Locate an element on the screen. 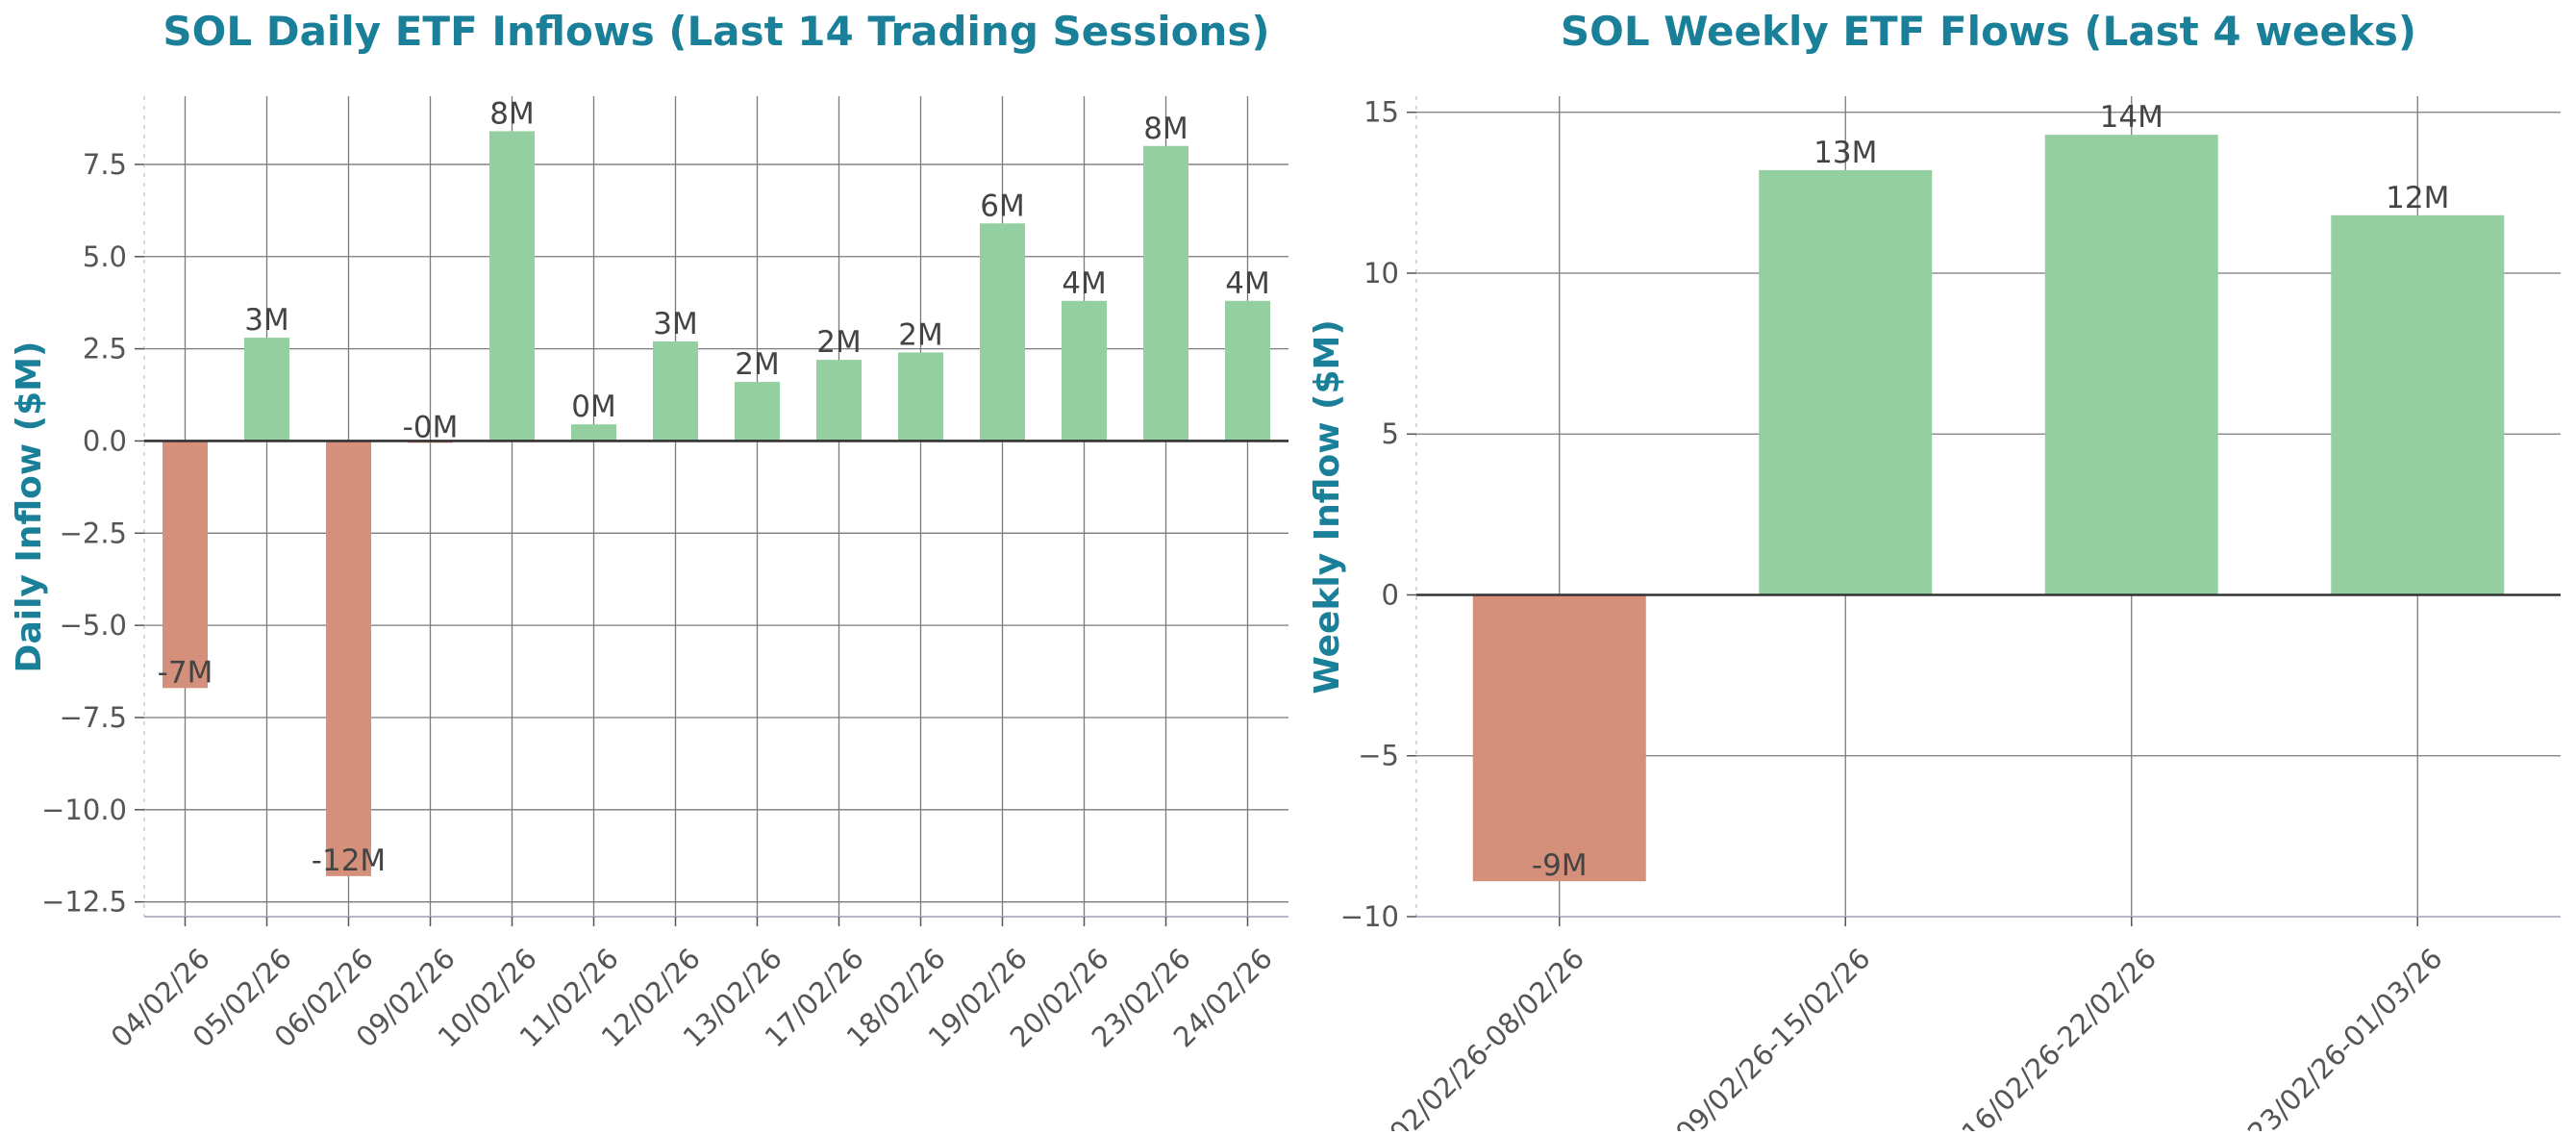  y-tick-label: 10 is located at coordinates (1381, 273).